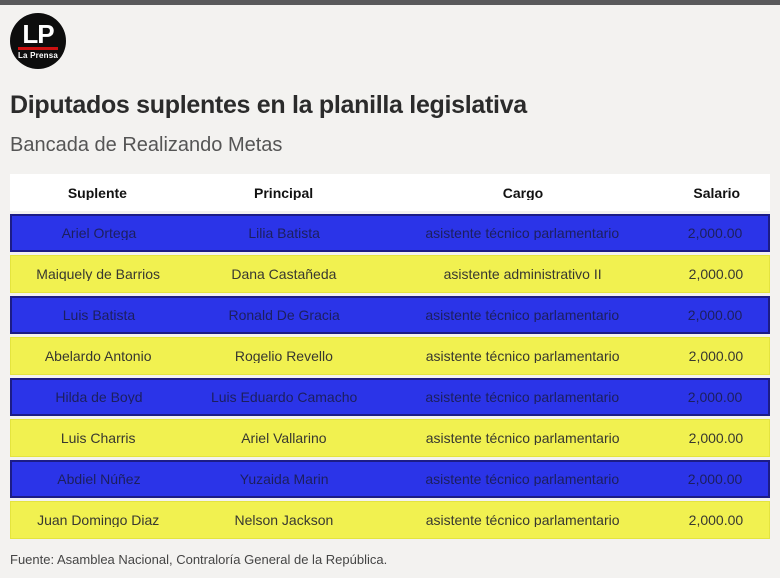 The height and width of the screenshot is (578, 780). I want to click on table-cell: Ronald De Gracia, so click(284, 315).